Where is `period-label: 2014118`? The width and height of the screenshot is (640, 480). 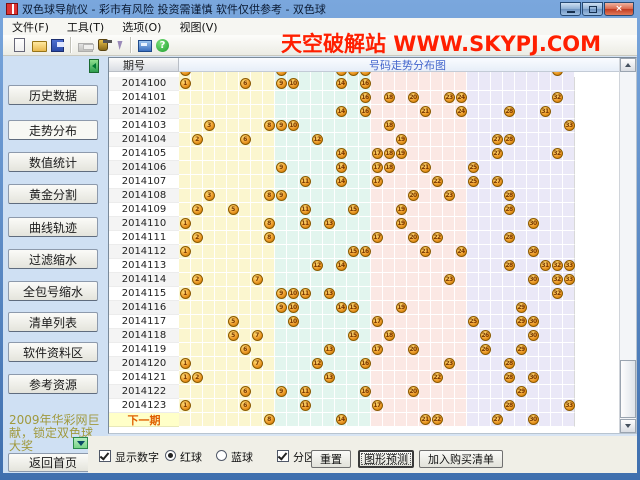 period-label: 2014118 is located at coordinates (144, 336).